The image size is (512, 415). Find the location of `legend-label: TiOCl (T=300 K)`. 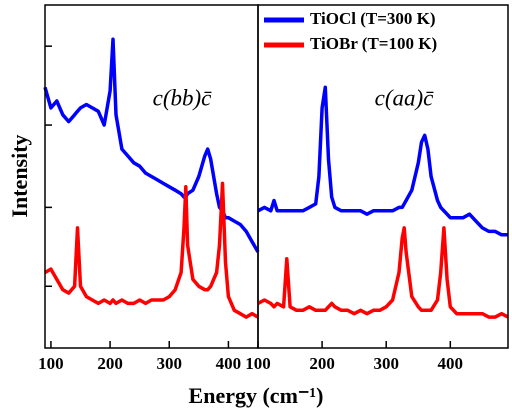

legend-label: TiOCl (T=300 K) is located at coordinates (373, 18).